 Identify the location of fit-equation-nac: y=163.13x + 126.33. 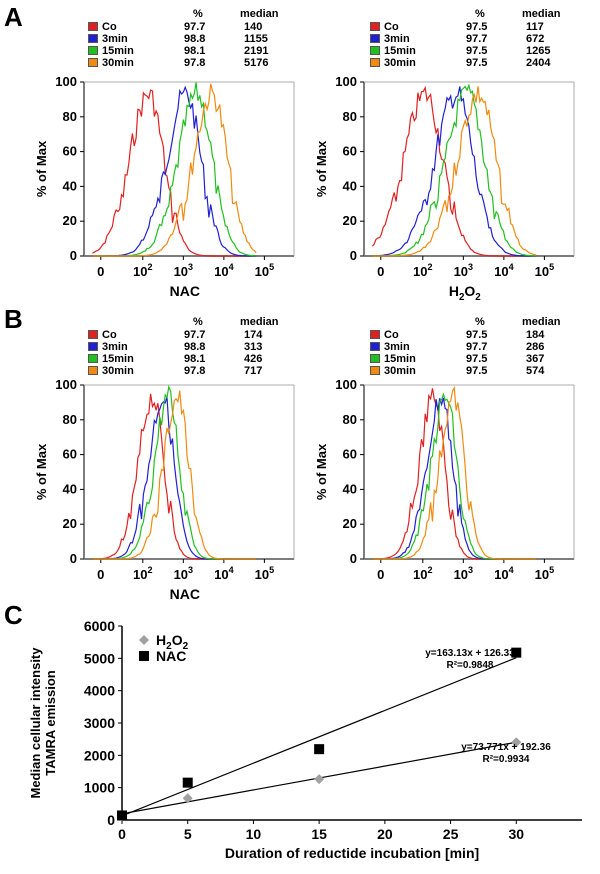
(470, 653).